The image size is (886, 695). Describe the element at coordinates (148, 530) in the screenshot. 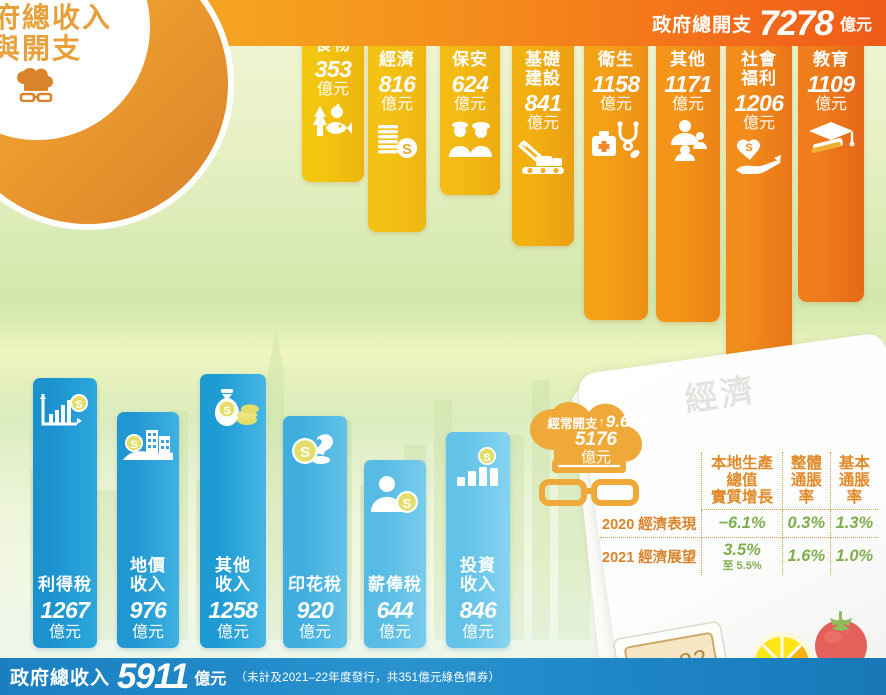

I see `revenue-bar-2: S 地價 收入 976 億元` at that location.